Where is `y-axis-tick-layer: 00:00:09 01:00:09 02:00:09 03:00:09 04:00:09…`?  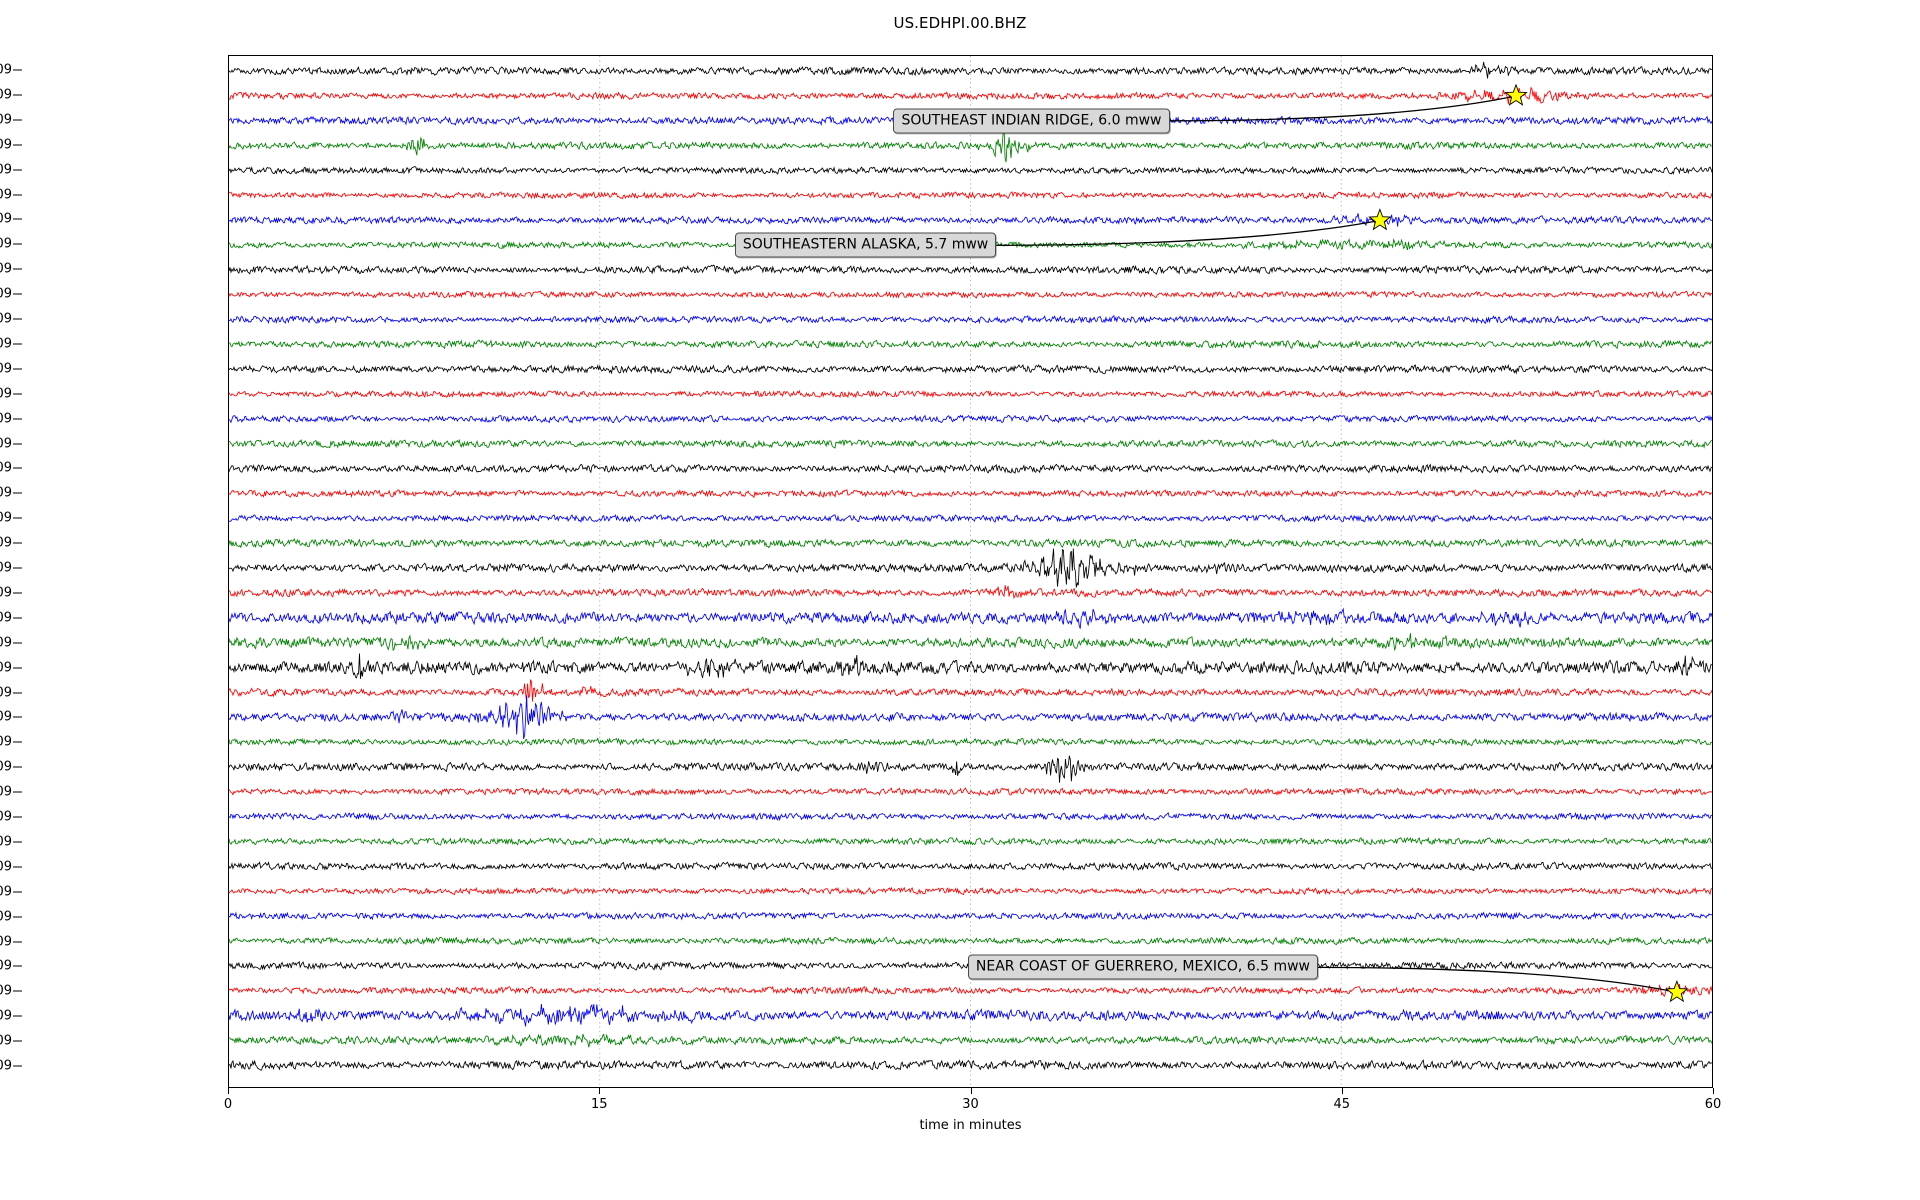
y-axis-tick-layer: 00:00:09 01:00:09 02:00:09 03:00:09 04:00:09… is located at coordinates (114, 600).